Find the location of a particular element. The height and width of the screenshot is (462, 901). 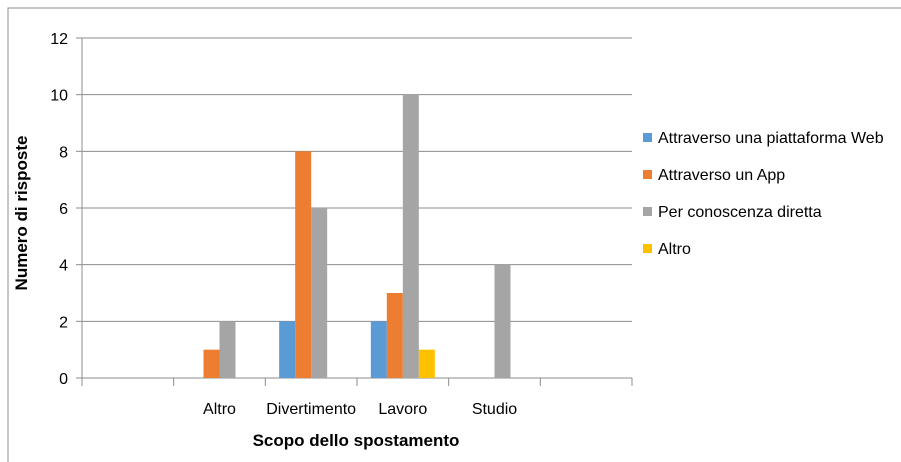

x-tick-label: Altro is located at coordinates (219, 409).